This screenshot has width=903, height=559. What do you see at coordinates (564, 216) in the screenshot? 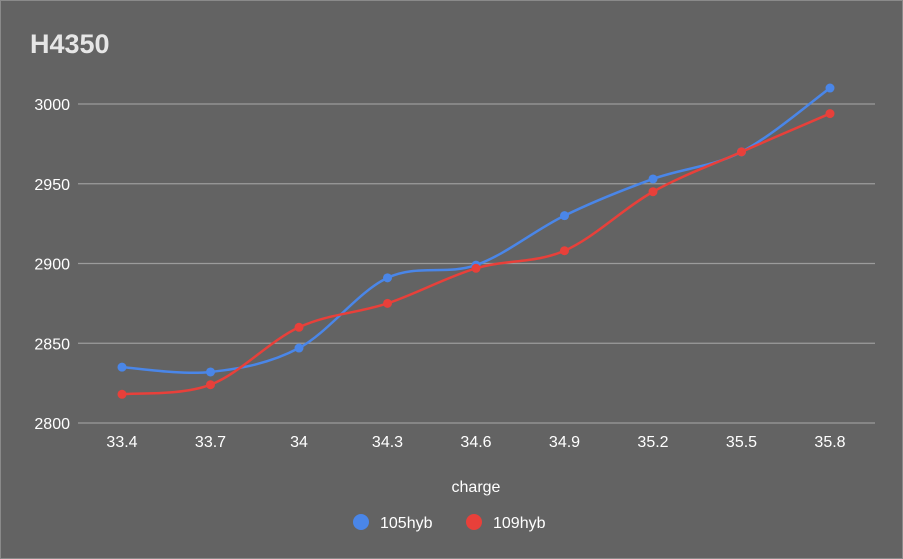
I see `data-point-105hyb-34.9` at bounding box center [564, 216].